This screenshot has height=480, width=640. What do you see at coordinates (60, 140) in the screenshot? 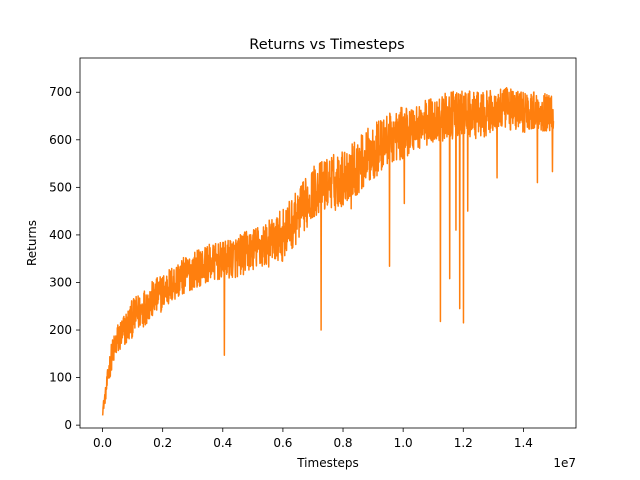
I see `y-tick-label: 600` at bounding box center [60, 140].